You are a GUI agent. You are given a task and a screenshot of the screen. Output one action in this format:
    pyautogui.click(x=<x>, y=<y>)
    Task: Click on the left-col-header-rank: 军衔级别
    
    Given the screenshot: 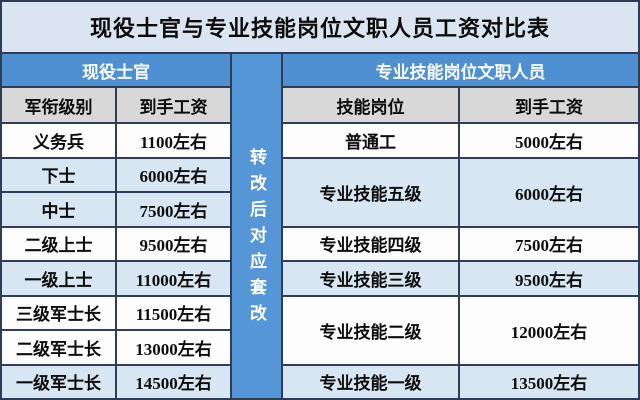 What is the action you would take?
    pyautogui.click(x=58, y=105)
    